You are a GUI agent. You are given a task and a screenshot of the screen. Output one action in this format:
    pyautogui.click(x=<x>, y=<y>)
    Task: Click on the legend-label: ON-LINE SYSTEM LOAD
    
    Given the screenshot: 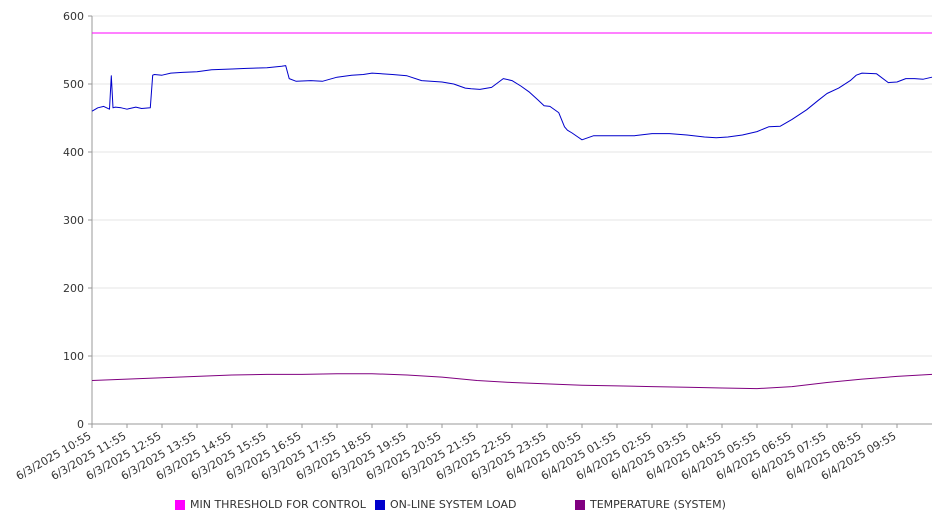 What is the action you would take?
    pyautogui.click(x=453, y=504)
    